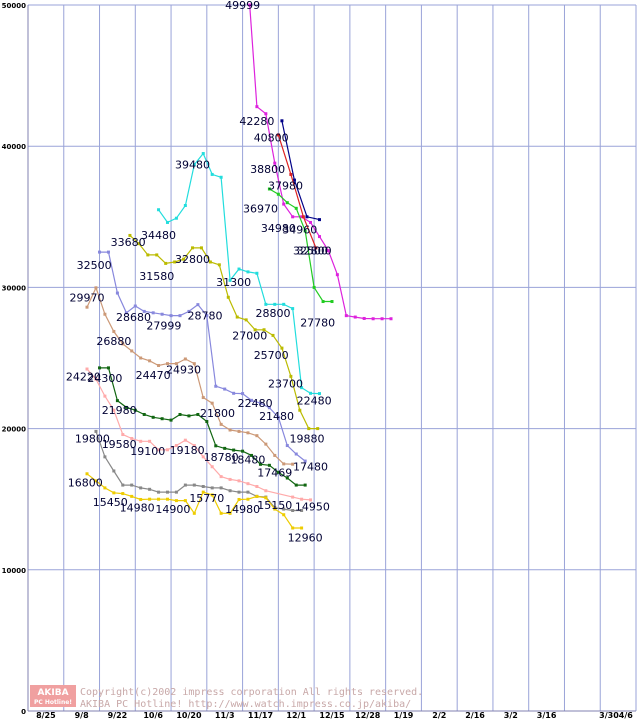 The width and height of the screenshot is (640, 720). Describe the element at coordinates (276, 416) in the screenshot. I see `data-label: 21480` at that location.